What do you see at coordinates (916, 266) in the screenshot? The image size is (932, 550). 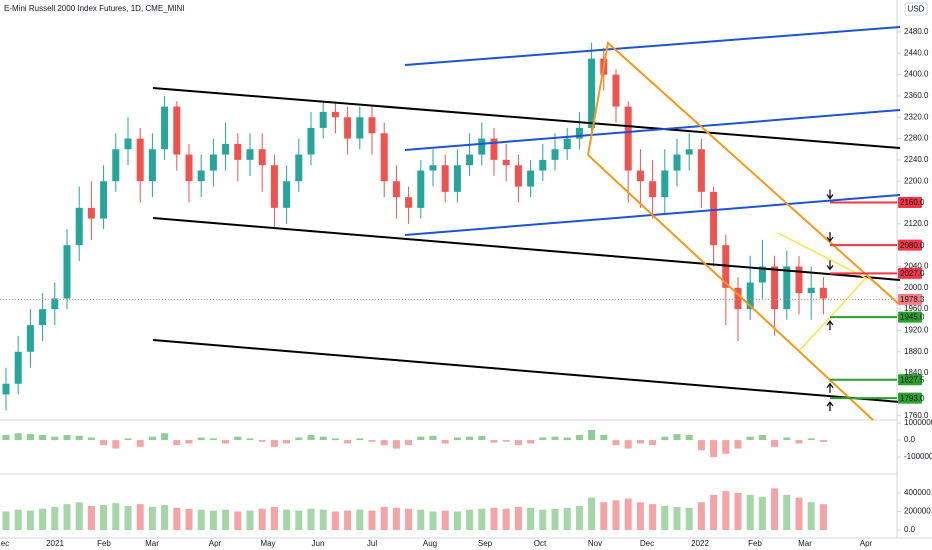 I see `y-tick-label: 2040.0` at bounding box center [916, 266].